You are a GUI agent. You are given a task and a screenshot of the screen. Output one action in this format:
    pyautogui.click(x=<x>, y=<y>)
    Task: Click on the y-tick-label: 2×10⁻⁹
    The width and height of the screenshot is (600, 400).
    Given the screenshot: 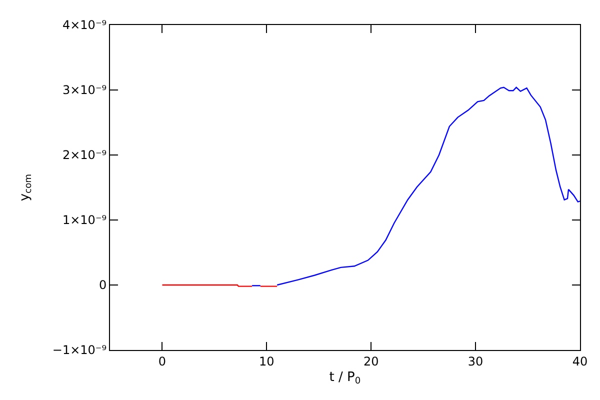 What is the action you would take?
    pyautogui.click(x=84, y=155)
    